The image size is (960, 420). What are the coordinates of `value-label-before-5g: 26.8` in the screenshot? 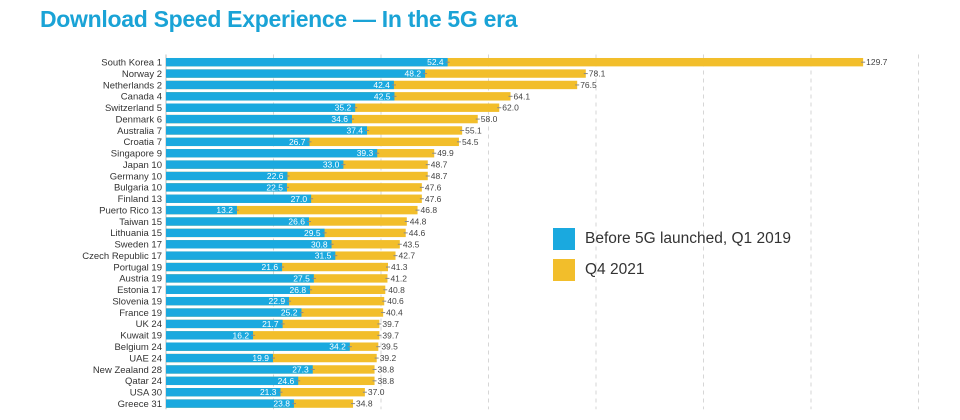 It's located at (298, 290).